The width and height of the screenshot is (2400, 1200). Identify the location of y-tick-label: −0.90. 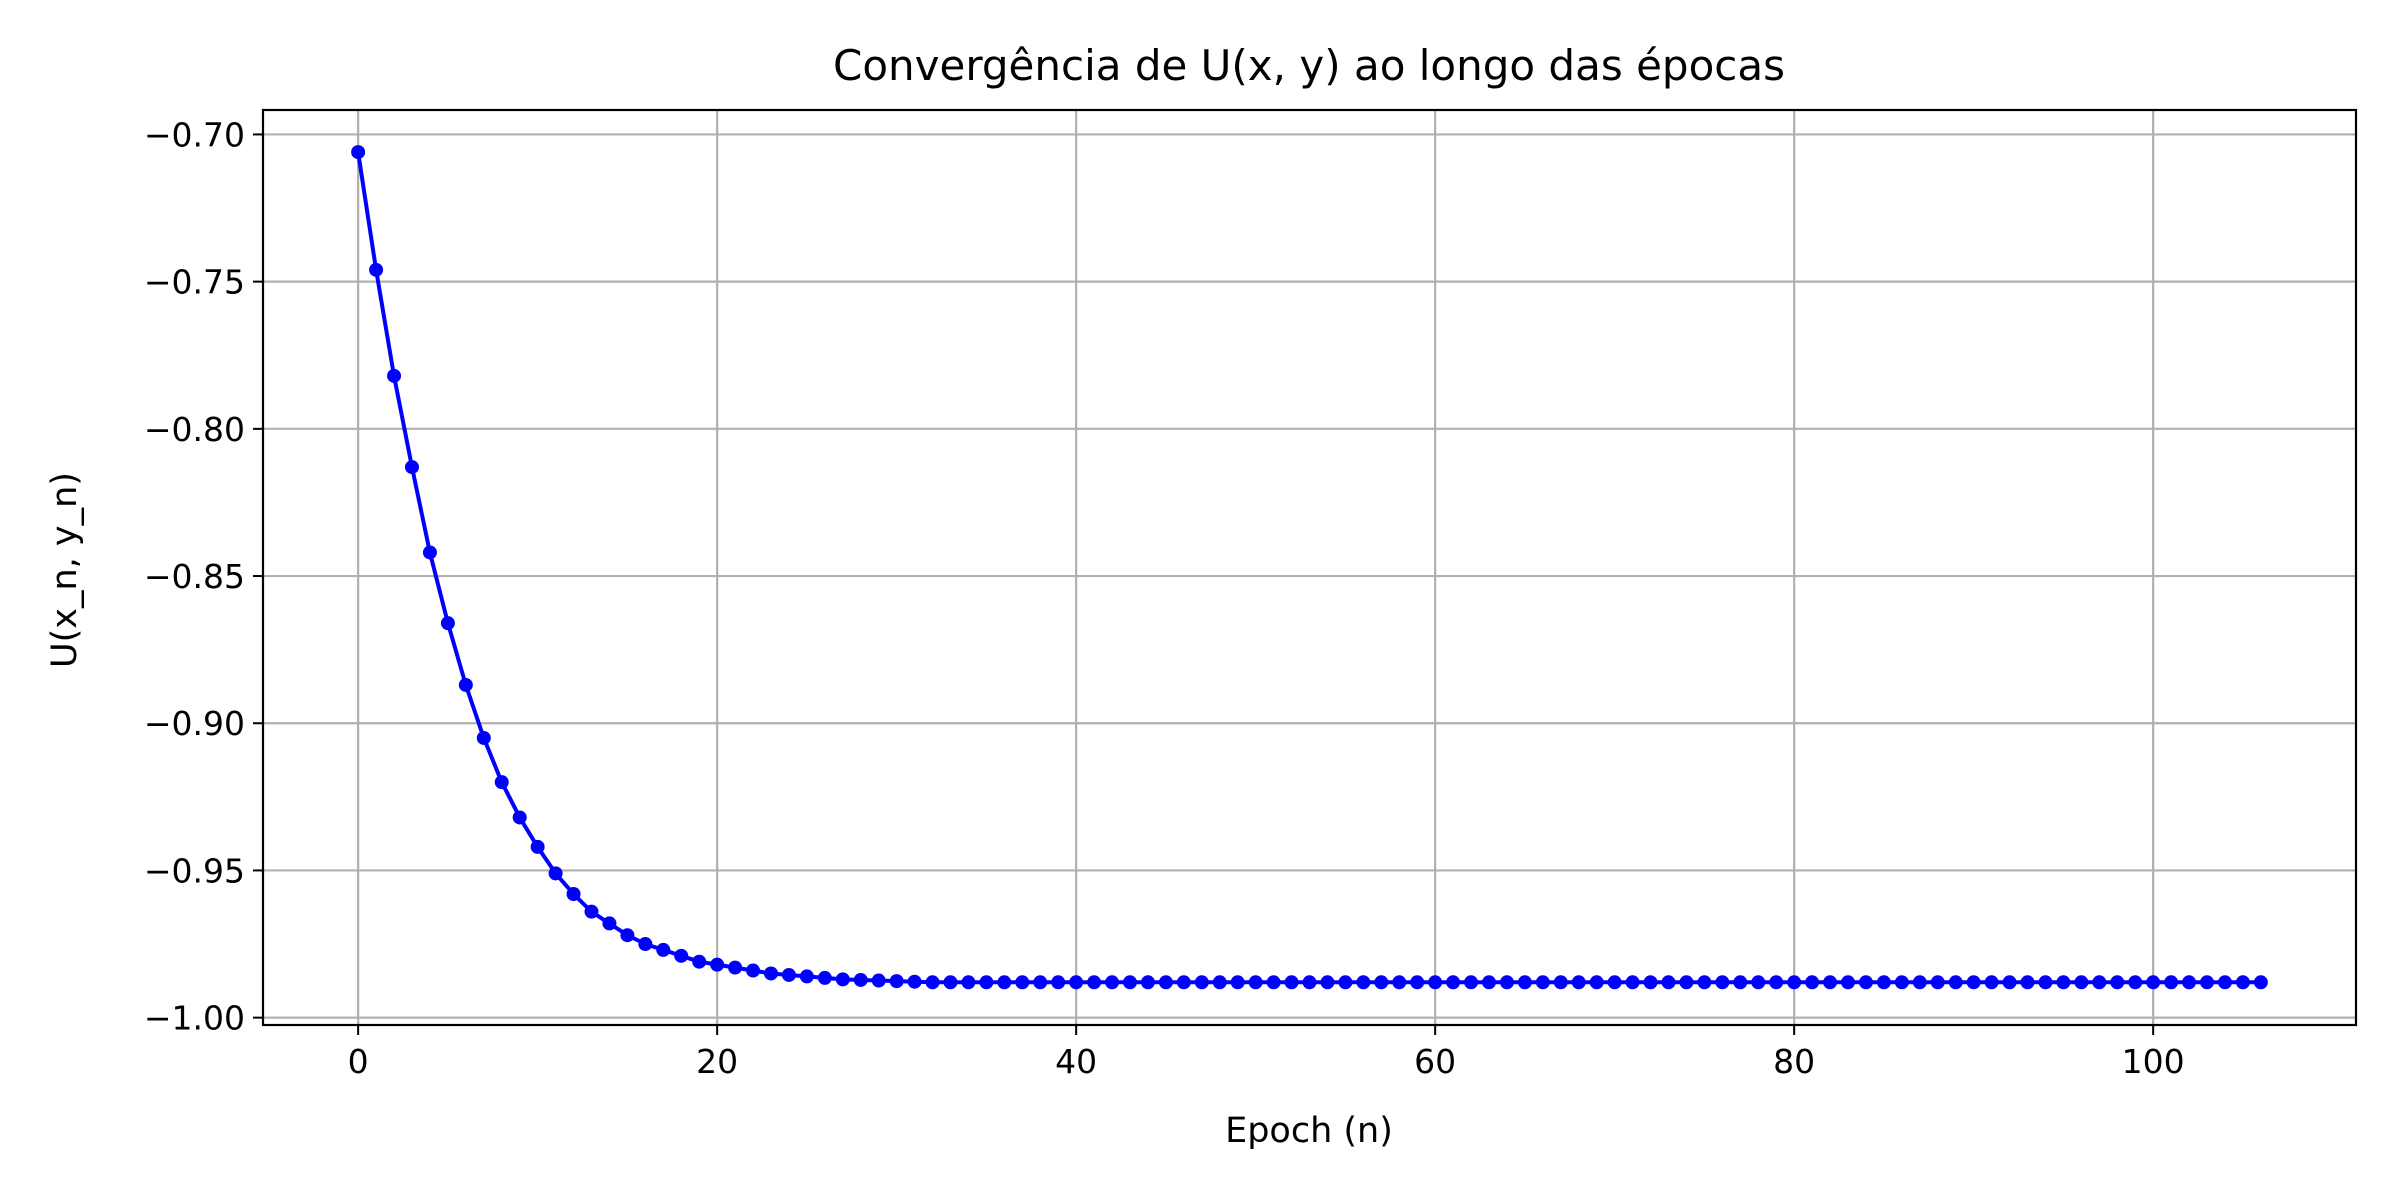
(194, 723).